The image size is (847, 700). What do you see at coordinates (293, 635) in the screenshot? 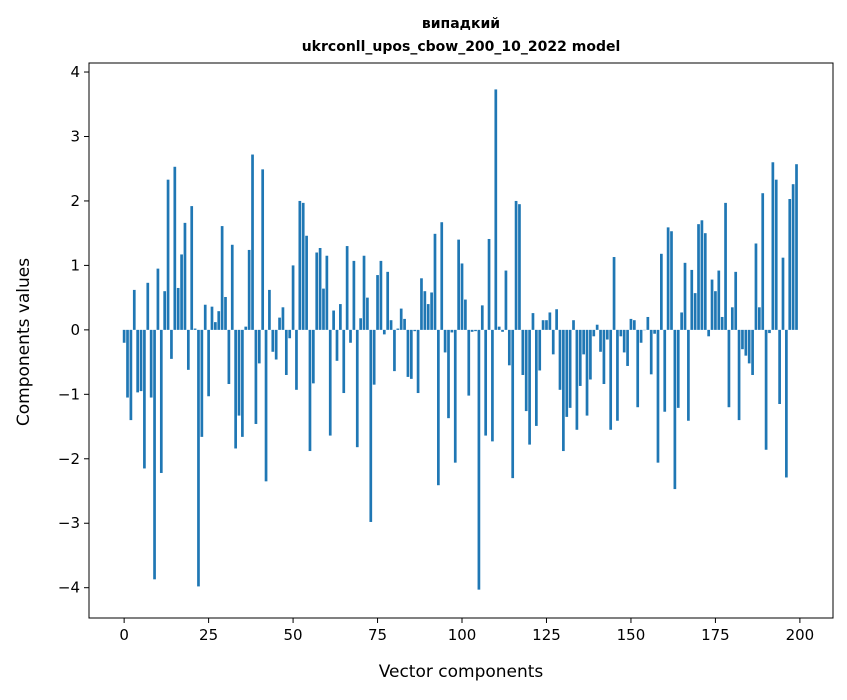
I see `x-tick-label: 50` at bounding box center [293, 635].